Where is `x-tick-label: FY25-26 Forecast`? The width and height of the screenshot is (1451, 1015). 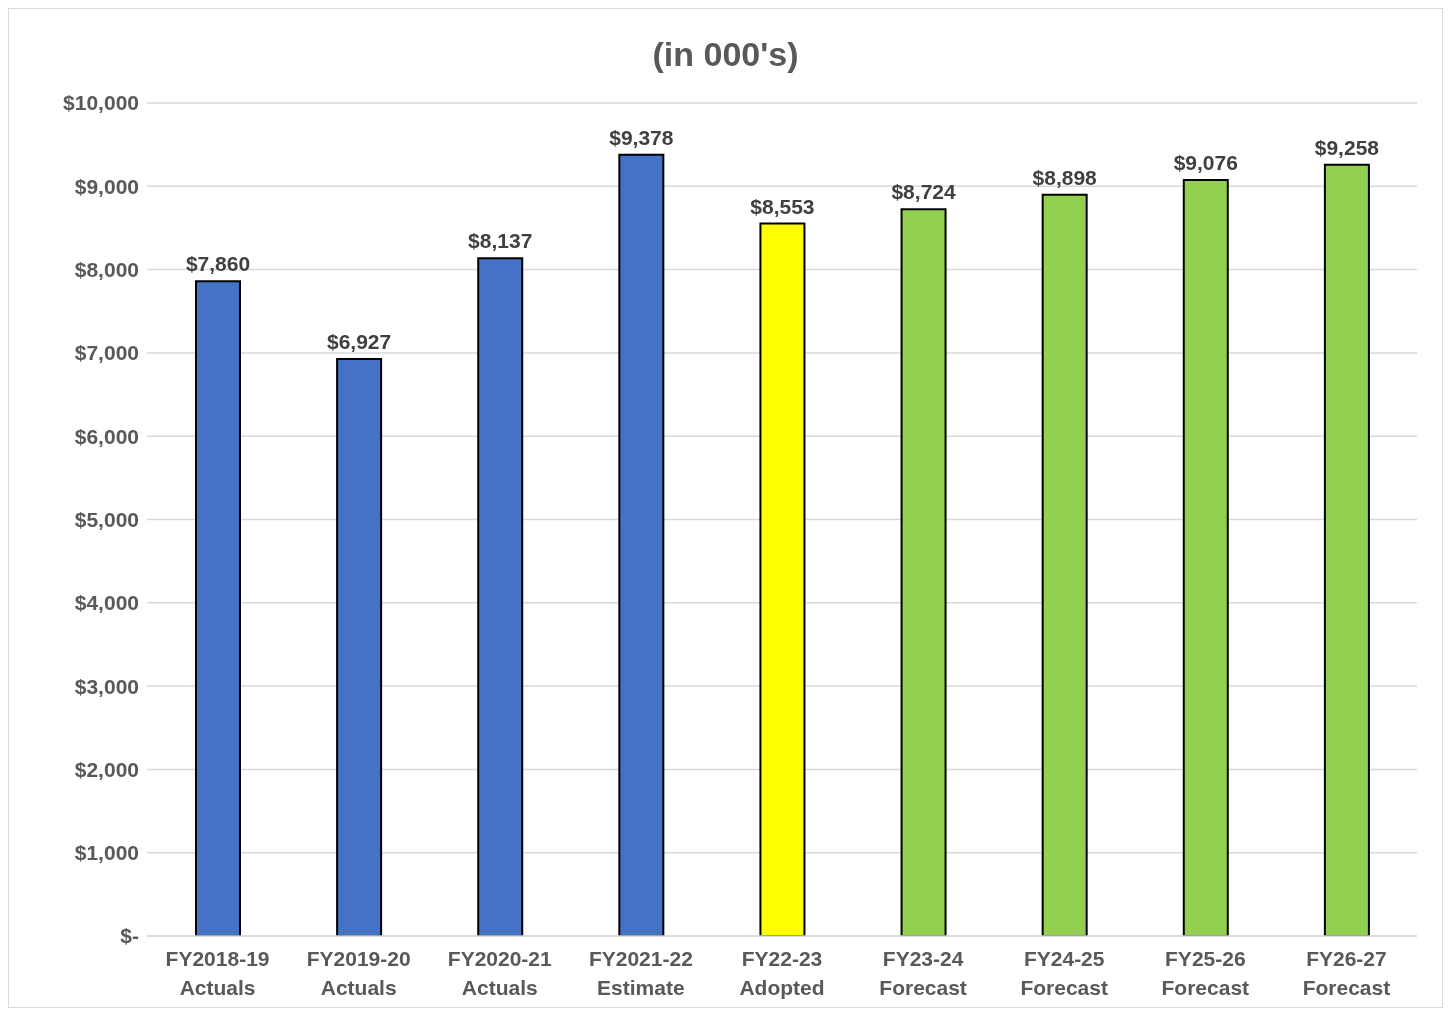 x-tick-label: FY25-26 Forecast is located at coordinates (1205, 973).